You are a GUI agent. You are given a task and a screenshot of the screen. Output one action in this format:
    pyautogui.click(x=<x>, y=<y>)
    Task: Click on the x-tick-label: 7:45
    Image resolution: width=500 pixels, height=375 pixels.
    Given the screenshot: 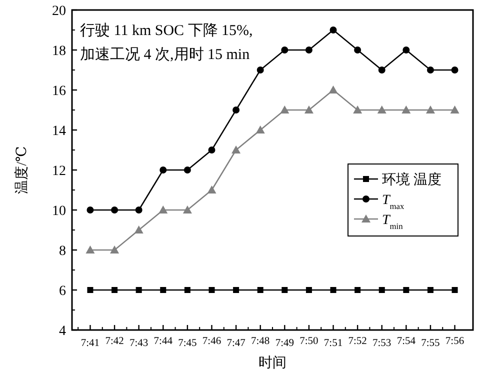 What is the action you would take?
    pyautogui.click(x=187, y=343)
    